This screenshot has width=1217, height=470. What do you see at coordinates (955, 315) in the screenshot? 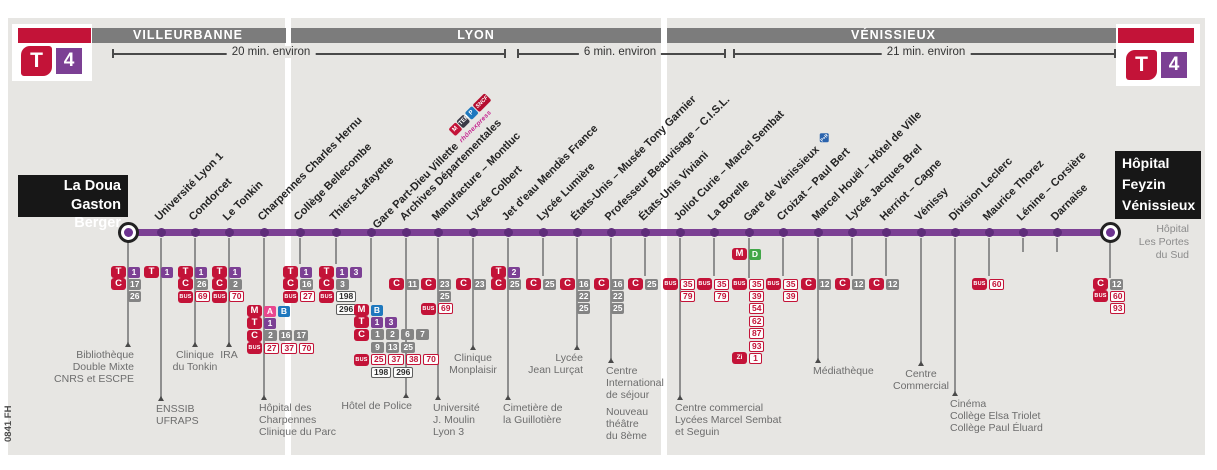
I see `division-leclerc-connector` at bounding box center [955, 315].